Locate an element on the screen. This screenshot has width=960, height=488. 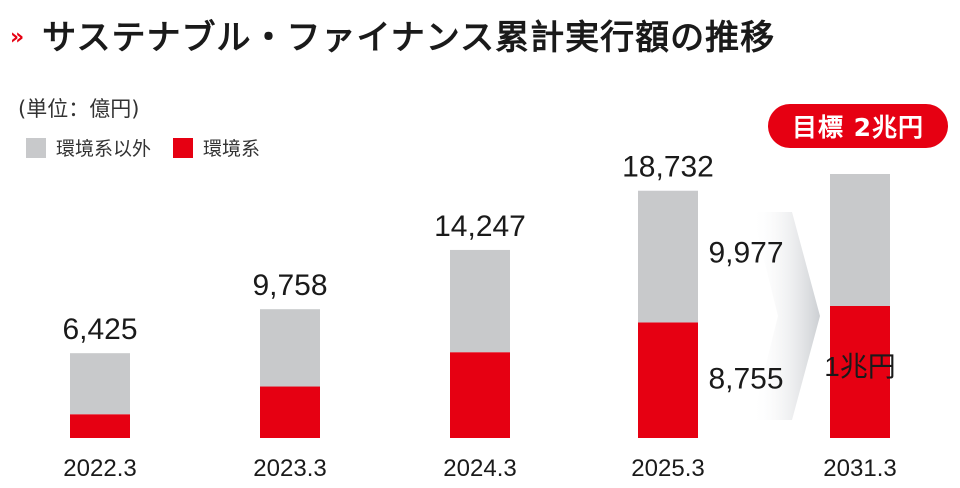
bar-environmental-2025.3 is located at coordinates (668, 380).